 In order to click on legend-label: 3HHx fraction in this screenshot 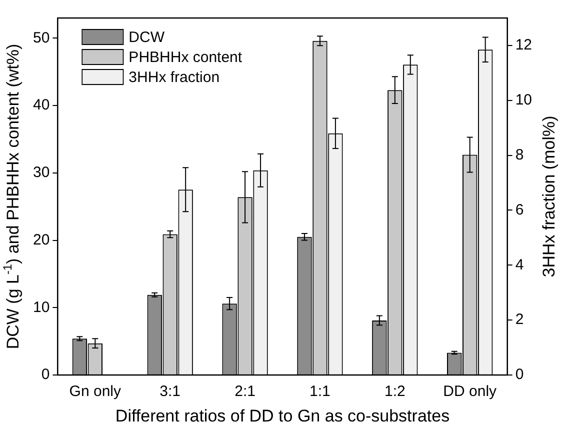, I will do `click(174, 77)`.